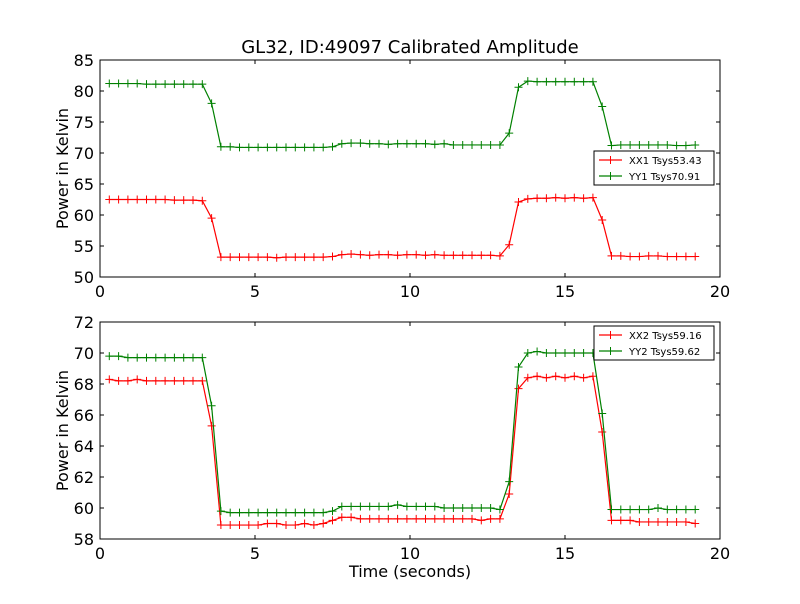 This screenshot has width=800, height=604. I want to click on x-tick-label: 0, so click(100, 553).